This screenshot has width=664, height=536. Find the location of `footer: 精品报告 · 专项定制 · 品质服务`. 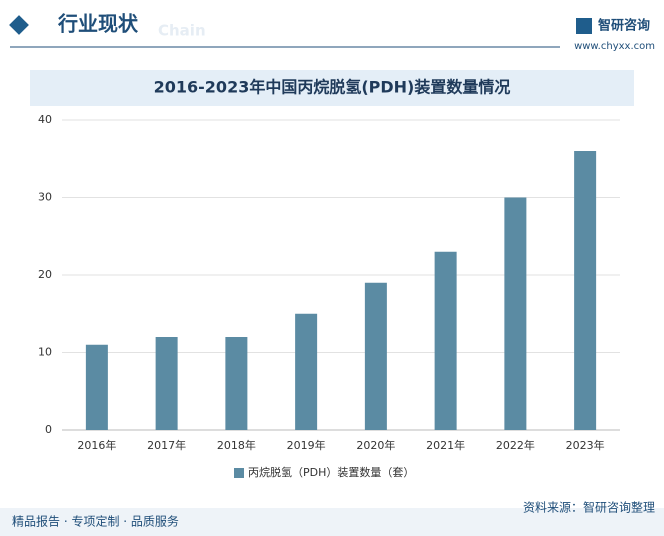

footer: 精品报告 · 专项定制 · 品质服务 is located at coordinates (95, 521).